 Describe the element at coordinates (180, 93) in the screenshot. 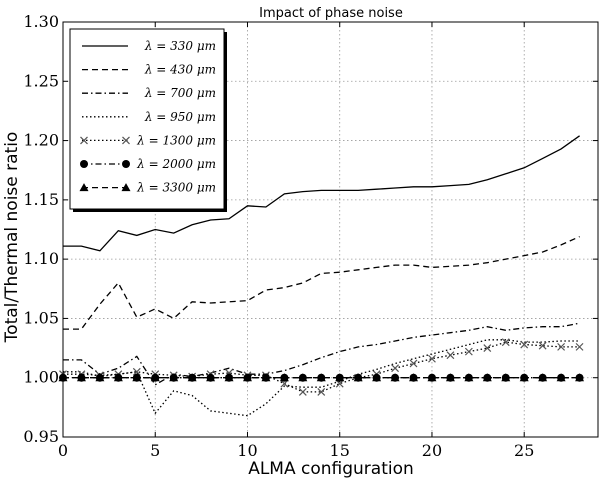

I see `legend-label: λ = 700 μm` at that location.